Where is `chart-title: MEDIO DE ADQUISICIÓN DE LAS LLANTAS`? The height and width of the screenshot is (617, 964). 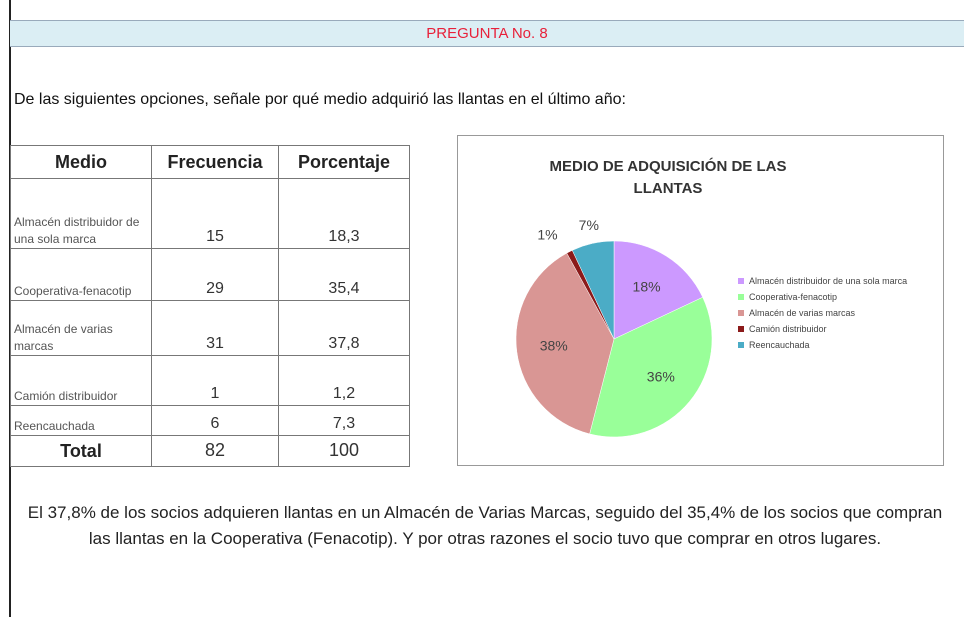 chart-title: MEDIO DE ADQUISICIÓN DE LAS LLANTAS is located at coordinates (668, 177).